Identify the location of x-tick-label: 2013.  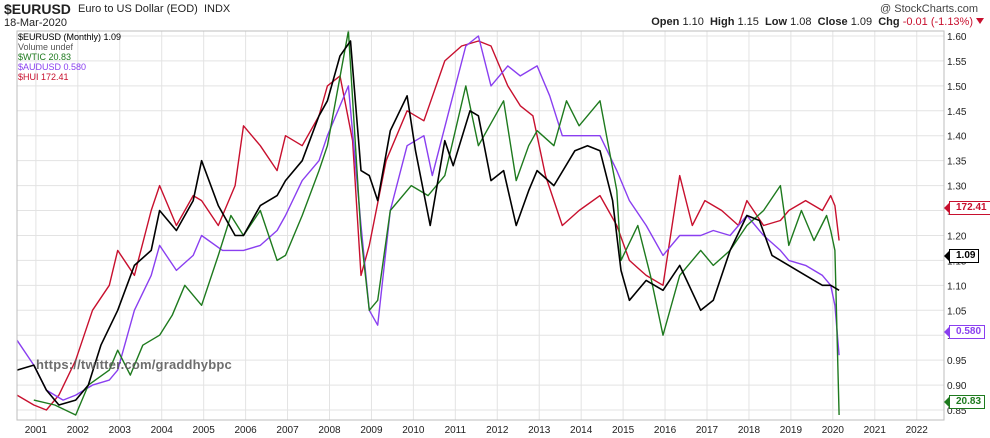
(539, 430).